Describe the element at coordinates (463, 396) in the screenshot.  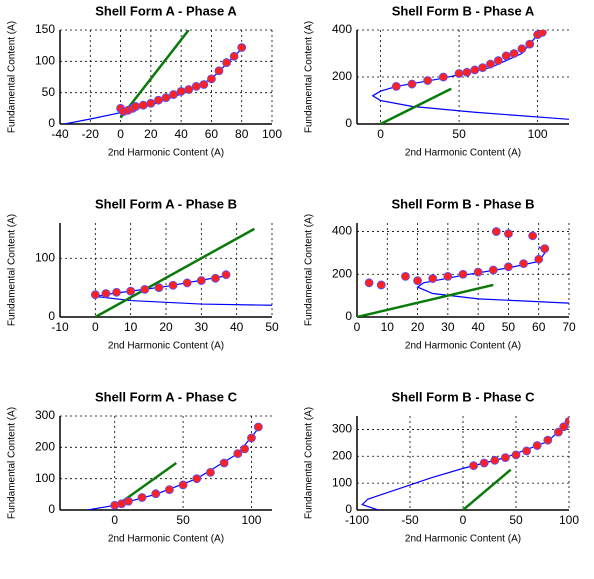
I see `chart-title: Shell Form B - Phase C` at that location.